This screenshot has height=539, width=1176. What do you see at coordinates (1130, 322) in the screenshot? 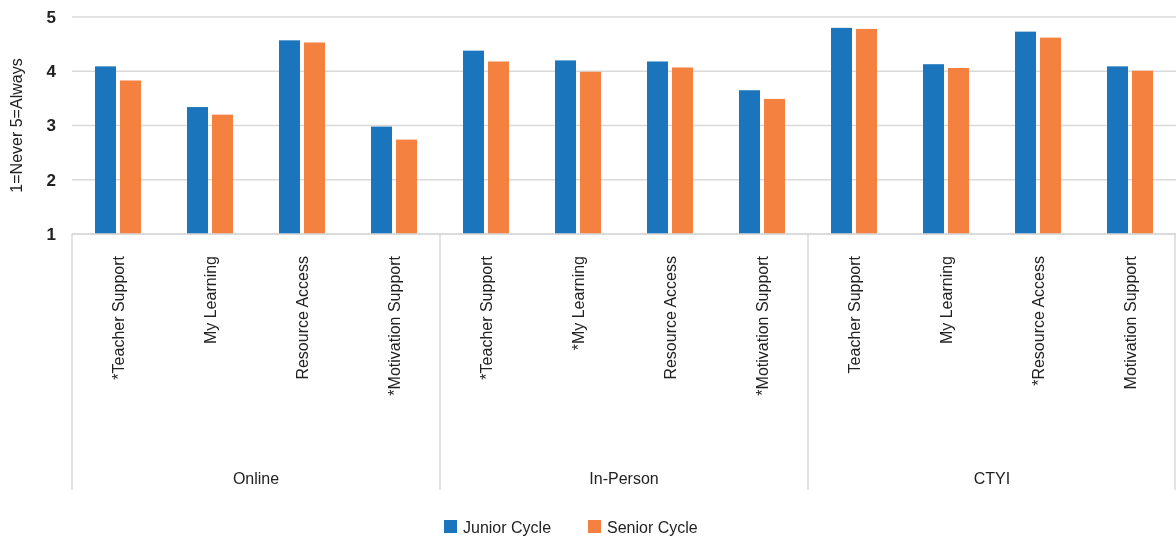
I see `x-tick-label: Motivation Support` at bounding box center [1130, 322].